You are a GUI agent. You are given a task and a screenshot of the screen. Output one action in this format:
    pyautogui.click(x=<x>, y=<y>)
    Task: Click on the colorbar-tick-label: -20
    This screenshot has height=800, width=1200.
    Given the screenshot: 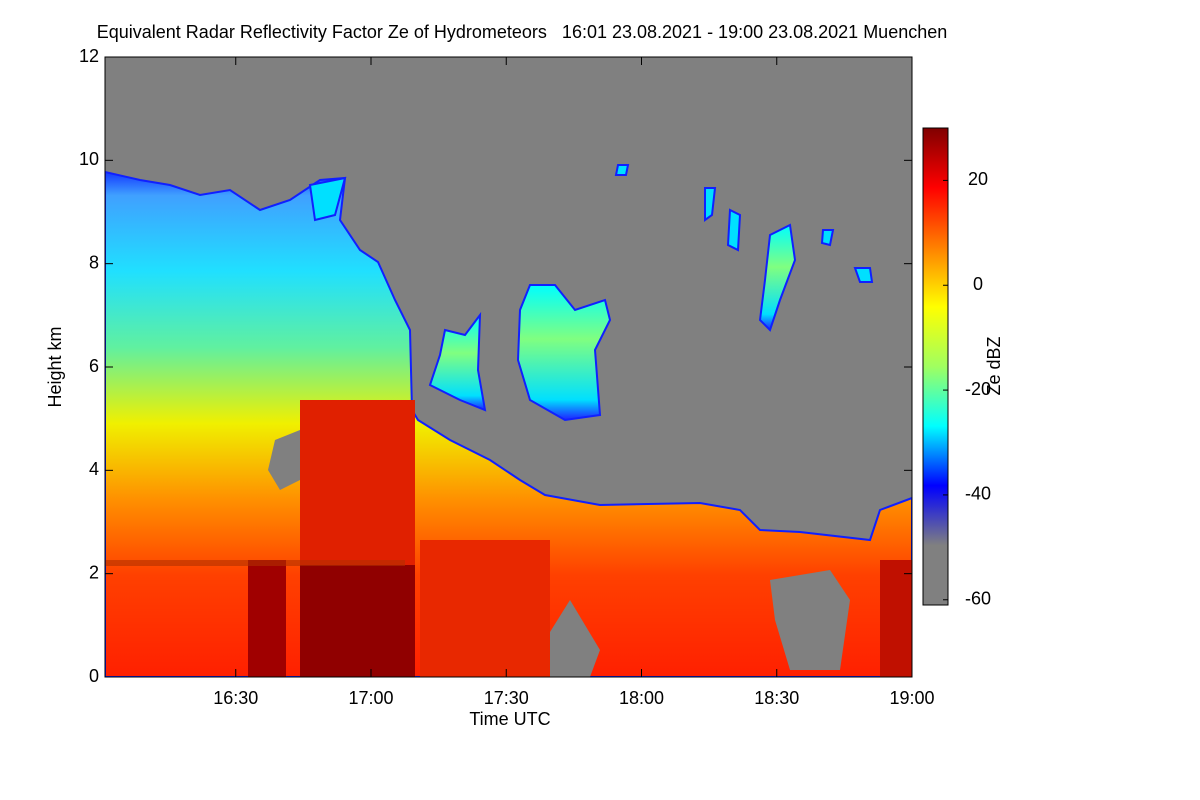 What is the action you would take?
    pyautogui.click(x=978, y=389)
    